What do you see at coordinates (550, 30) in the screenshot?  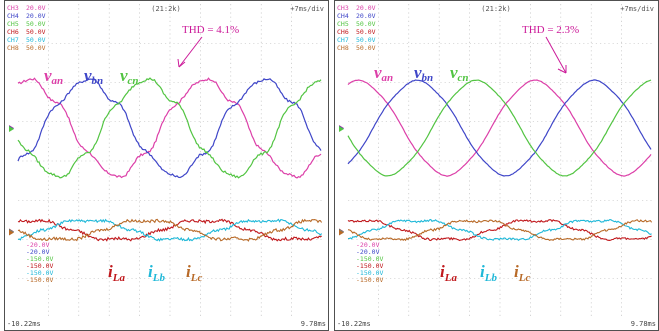 I see `thd-label: THD = 2.3%` at bounding box center [550, 30].